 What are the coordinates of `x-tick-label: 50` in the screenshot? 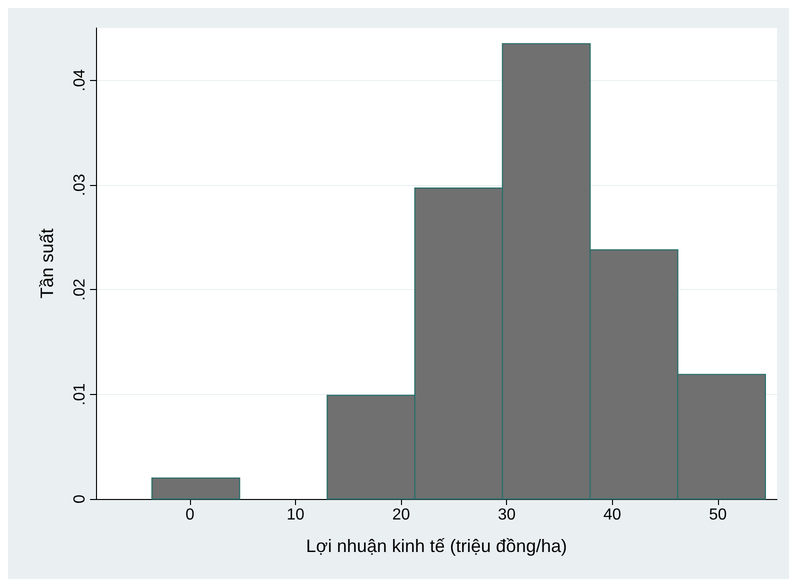 It's located at (717, 515).